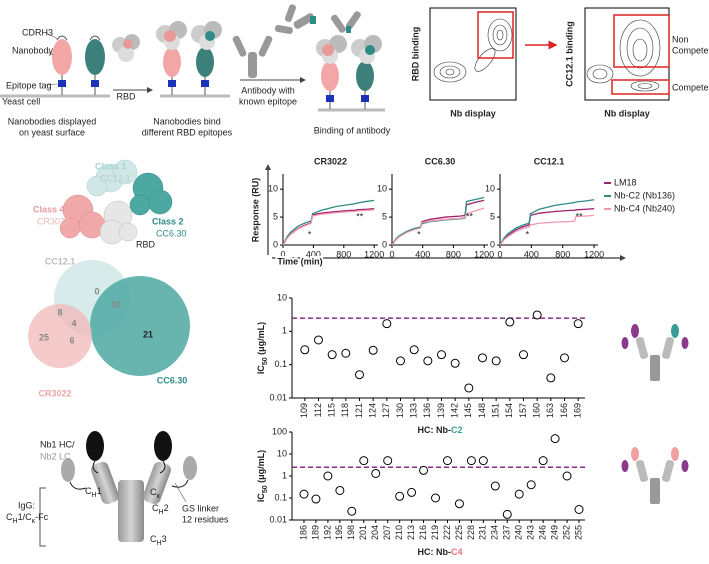 This screenshot has height=564, width=709. What do you see at coordinates (54, 393) in the screenshot?
I see `set-label: CR3022` at bounding box center [54, 393].